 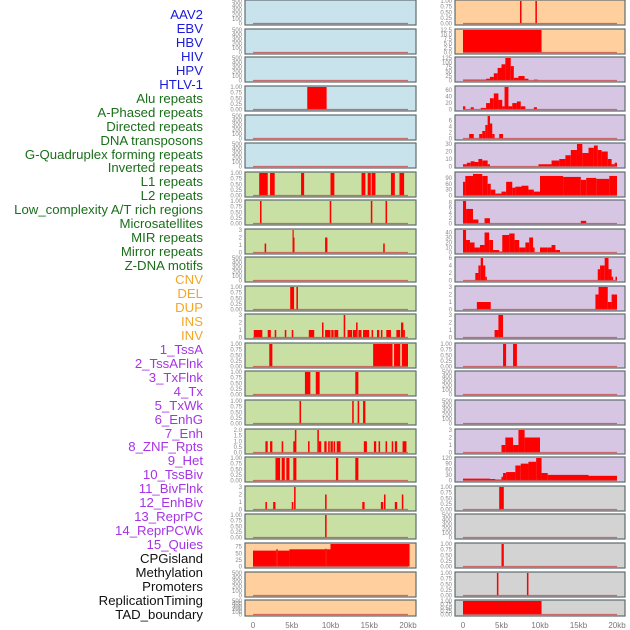 What do you see at coordinates (447, 459) in the screenshot?
I see `right-ytick-label: 120` at bounding box center [447, 459].